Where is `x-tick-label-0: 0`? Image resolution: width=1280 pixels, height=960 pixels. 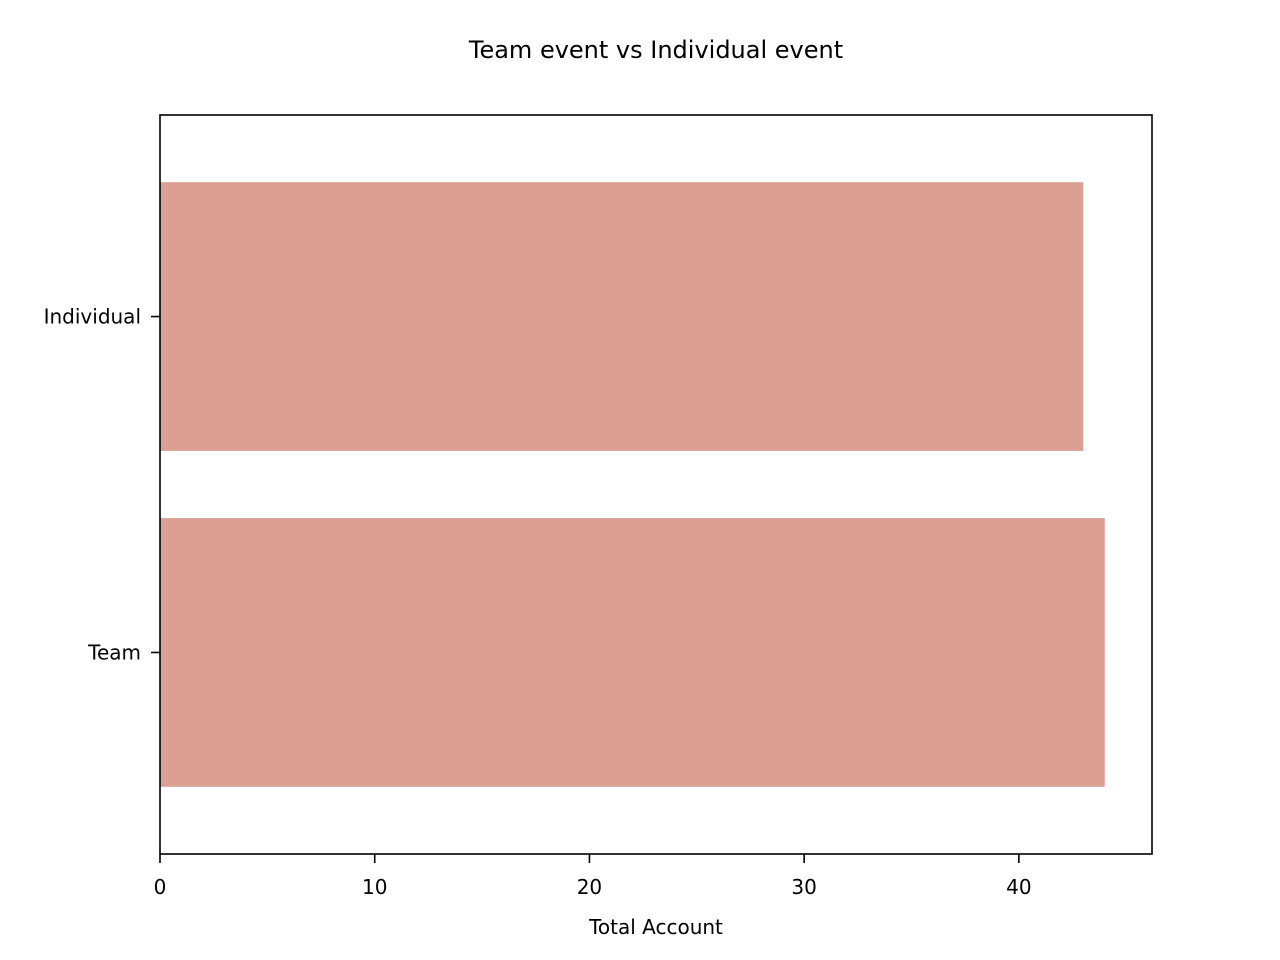
x-tick-label-0: 0 is located at coordinates (160, 887).